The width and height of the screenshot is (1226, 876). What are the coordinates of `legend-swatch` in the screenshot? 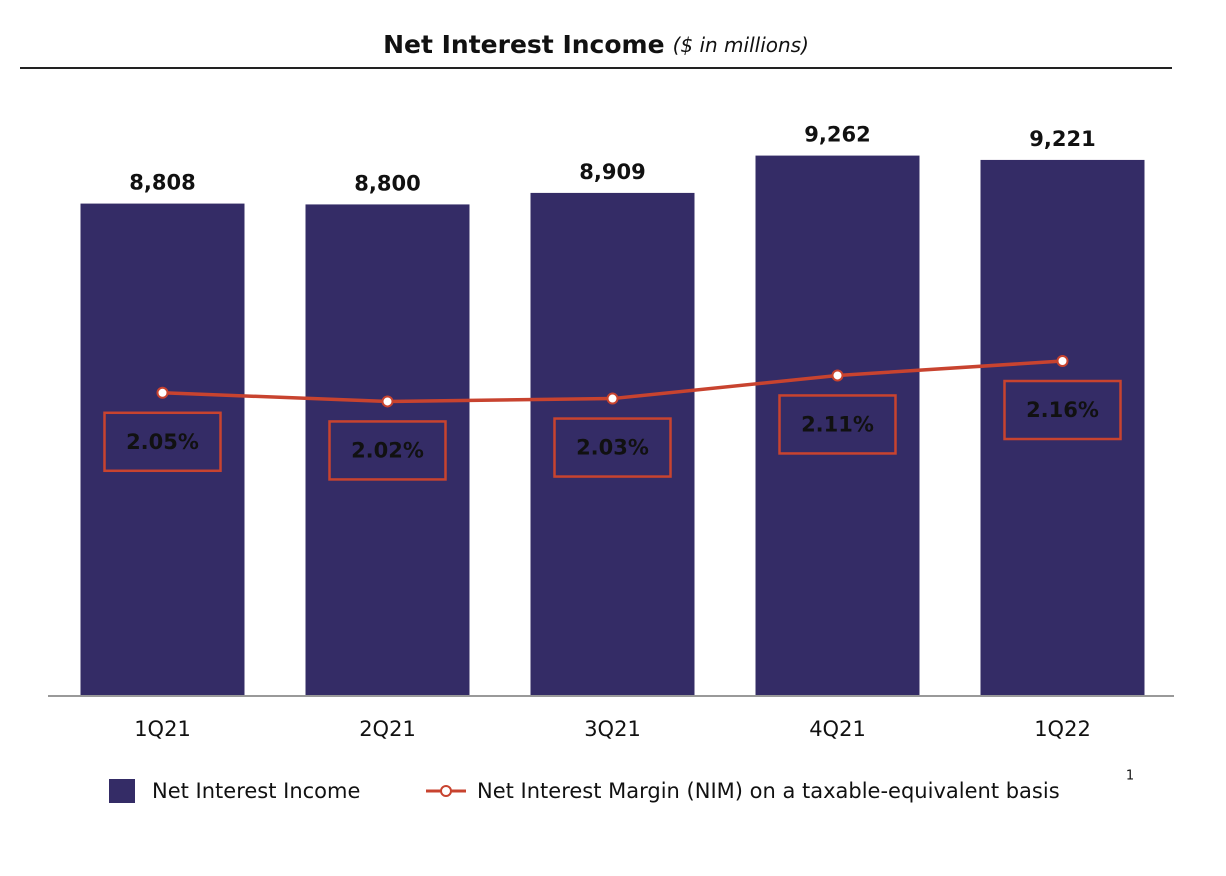 It's located at (122, 791).